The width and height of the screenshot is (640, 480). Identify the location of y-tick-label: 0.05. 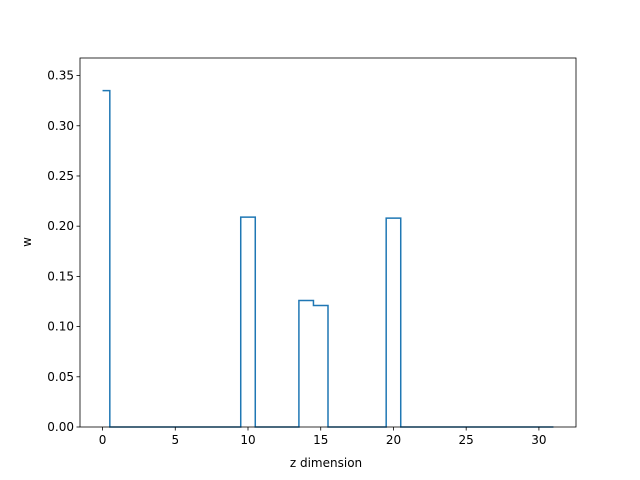
(60, 377).